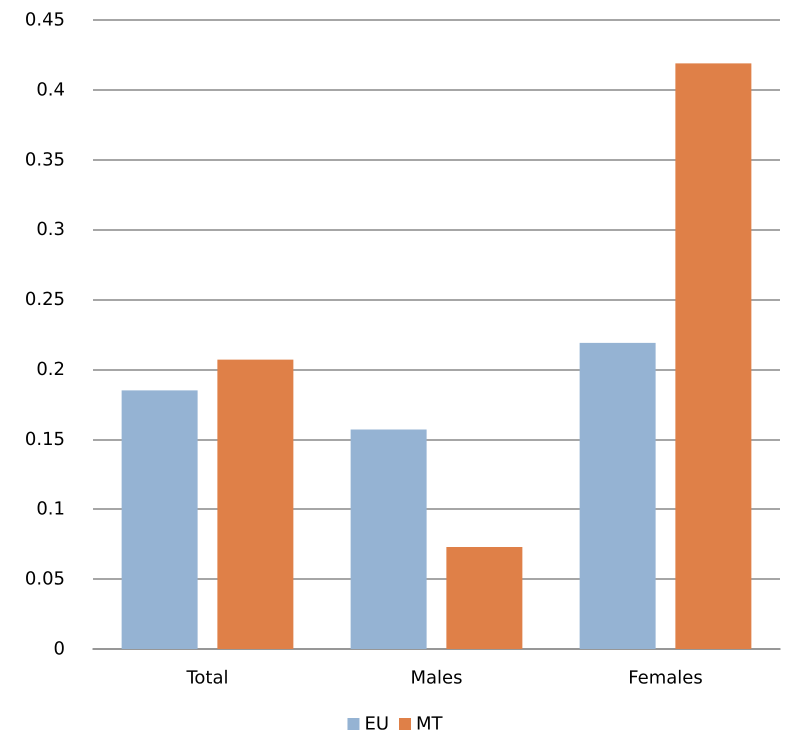 Image resolution: width=790 pixels, height=743 pixels. Describe the element at coordinates (44, 20) in the screenshot. I see `y-tick-label: 0.45` at that location.